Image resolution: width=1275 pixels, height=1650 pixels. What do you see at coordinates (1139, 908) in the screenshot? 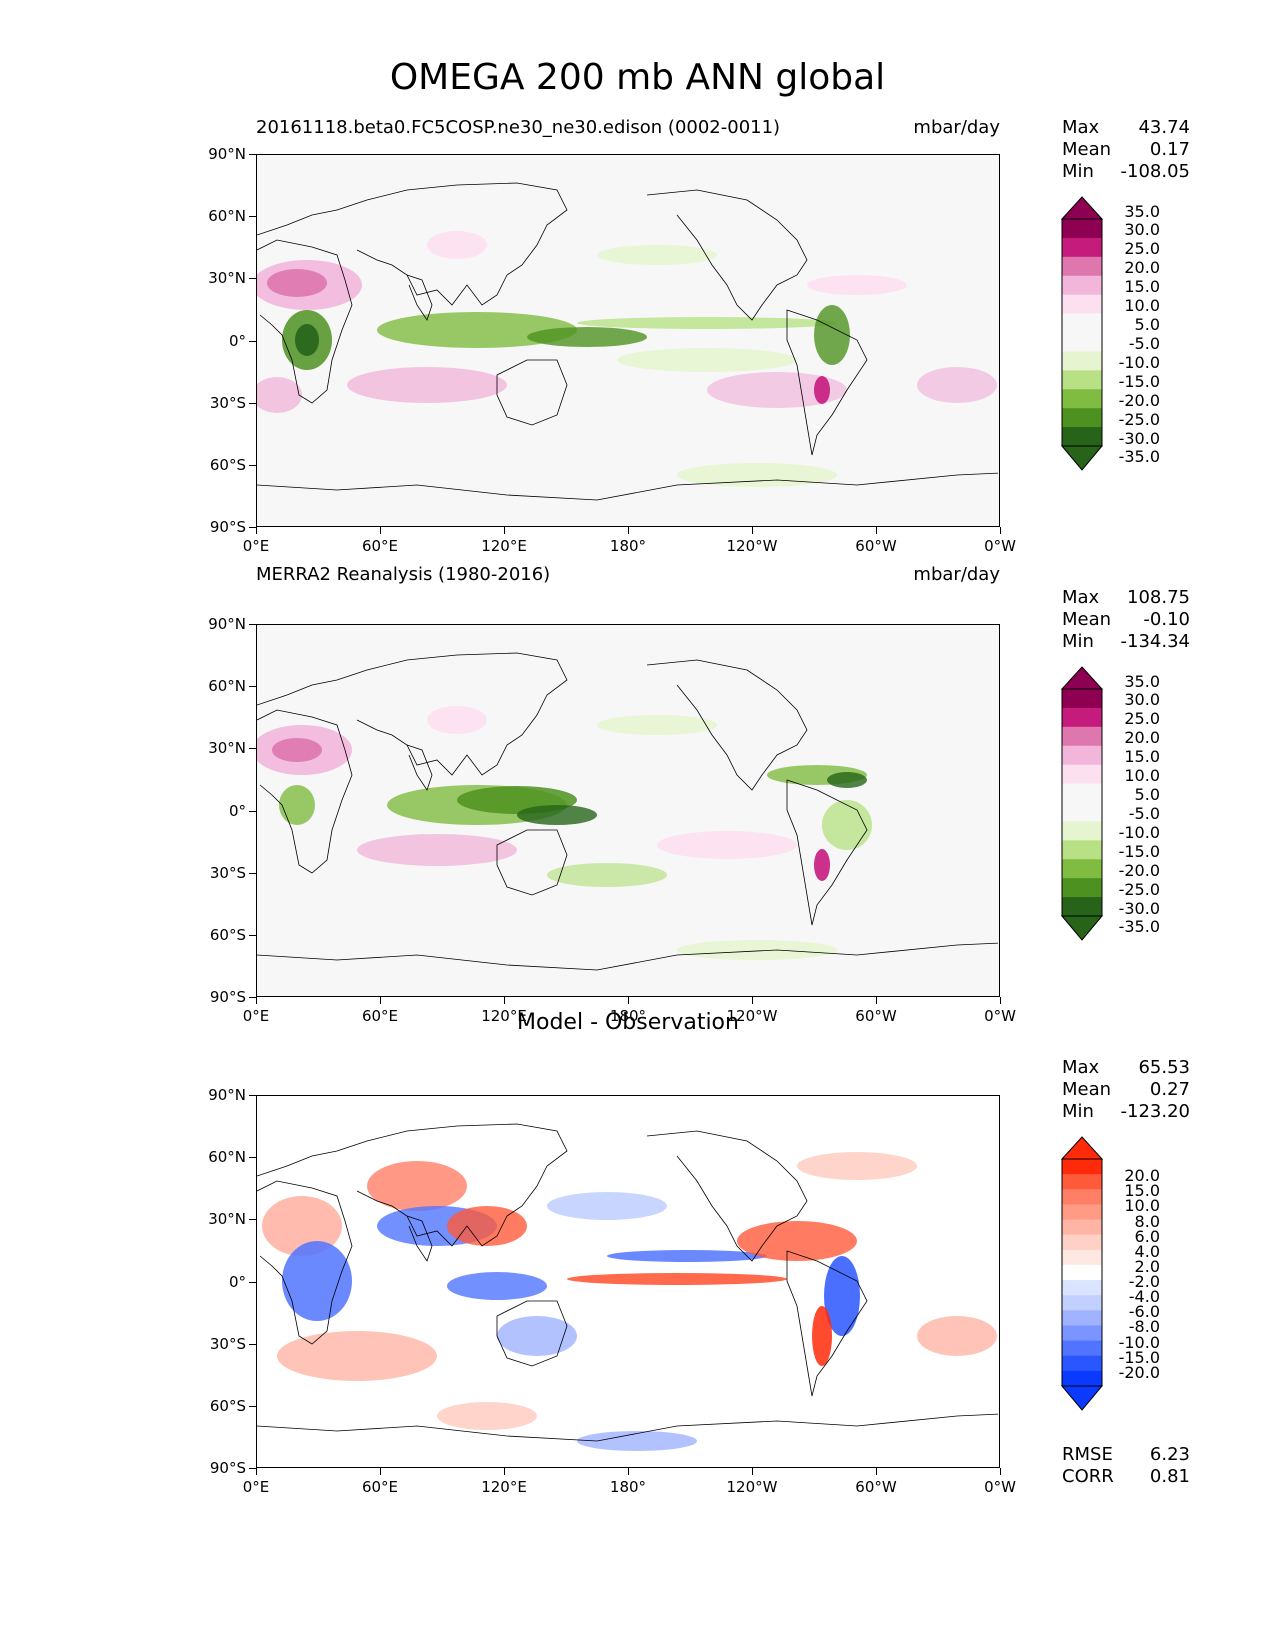
I see `colorbar-tick-label: -30.0` at bounding box center [1139, 908].